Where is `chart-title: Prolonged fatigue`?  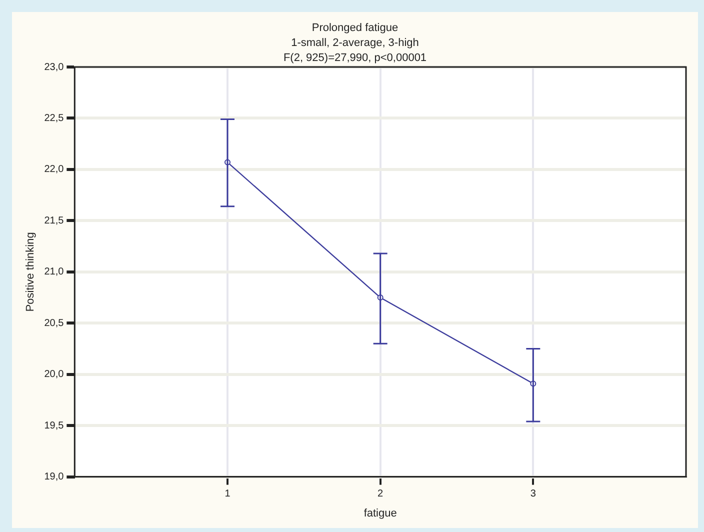 chart-title: Prolonged fatigue is located at coordinates (355, 28).